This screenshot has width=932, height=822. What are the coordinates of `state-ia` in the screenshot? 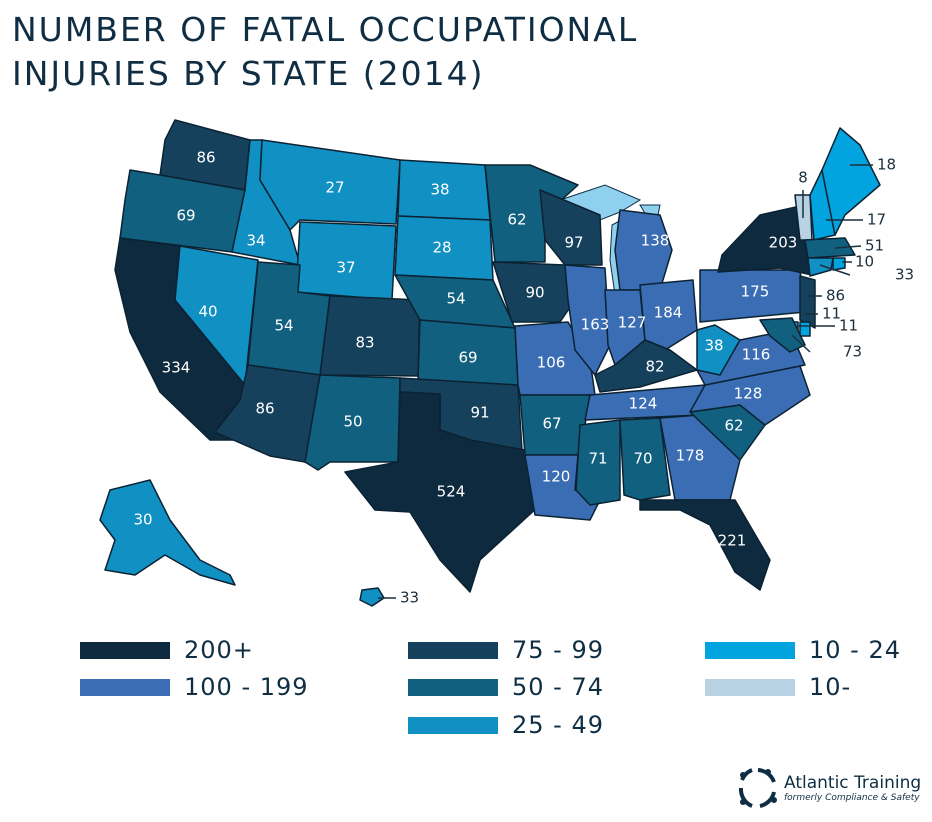 It's located at (534, 292).